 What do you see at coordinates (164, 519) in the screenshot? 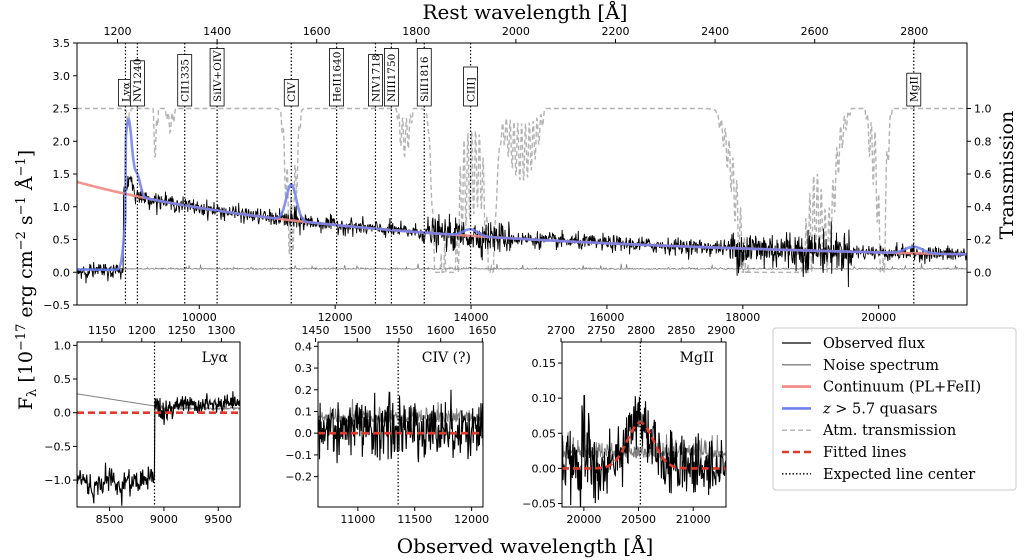
I see `zoom-xtick-label: 9000` at bounding box center [164, 519].